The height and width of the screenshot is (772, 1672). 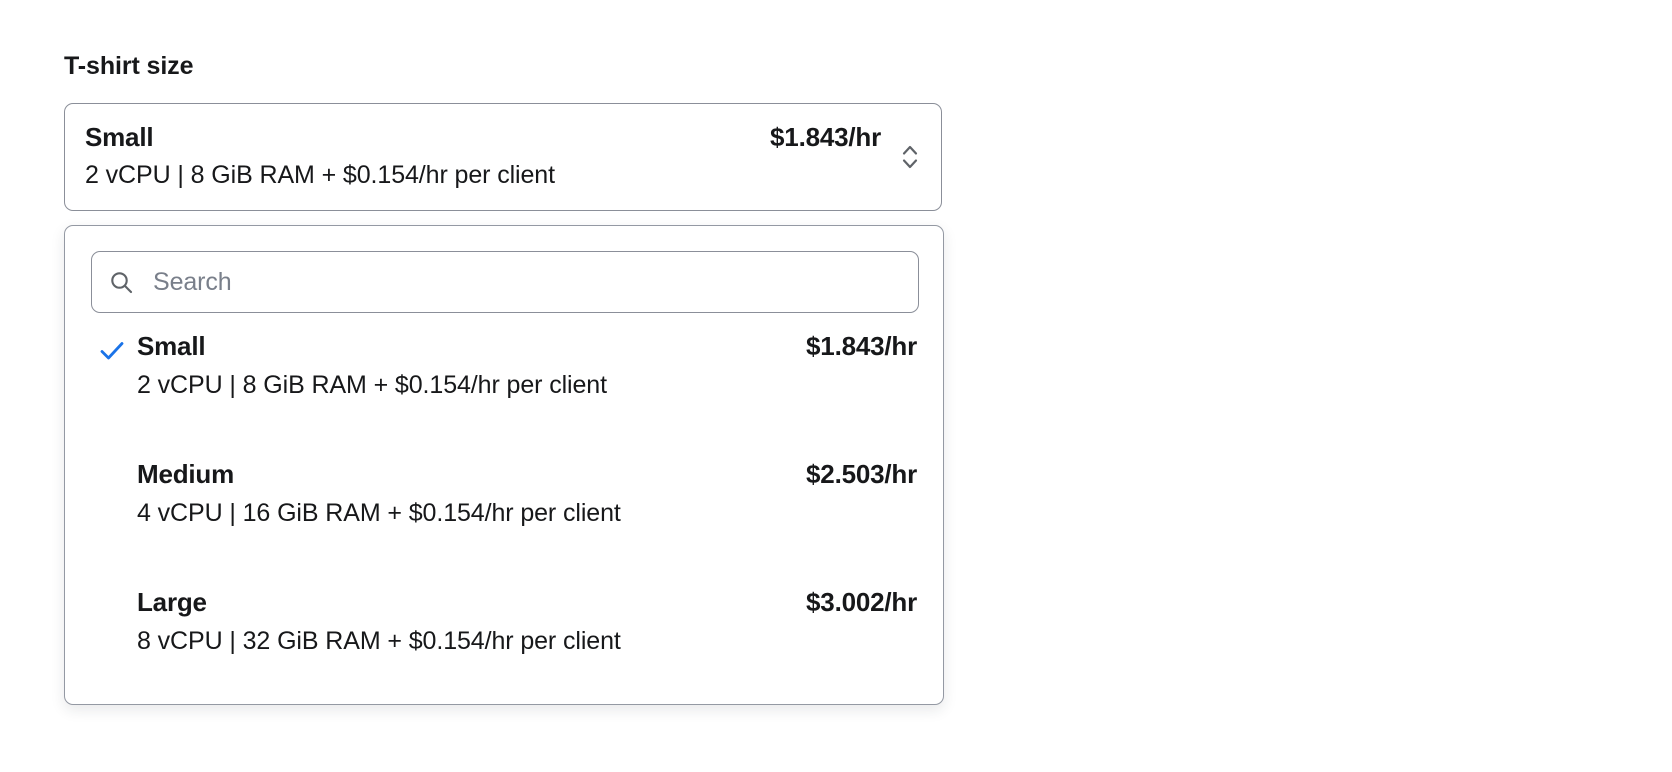 I want to click on option-headline: Small $1.843/hr, so click(x=527, y=346).